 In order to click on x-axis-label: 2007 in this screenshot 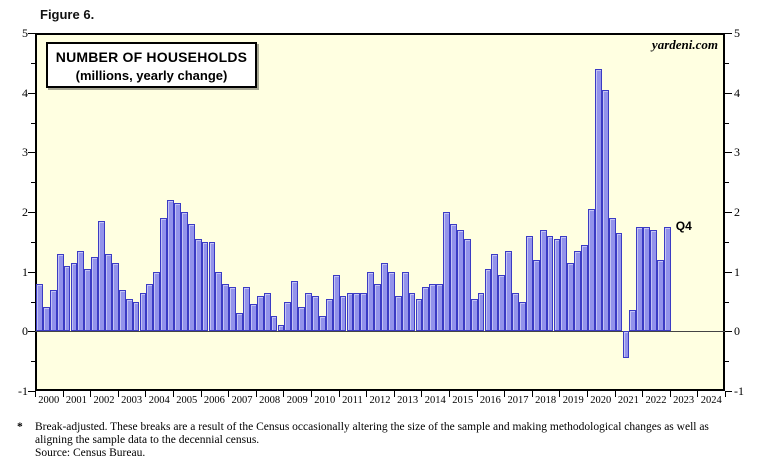, I will do `click(242, 400)`.